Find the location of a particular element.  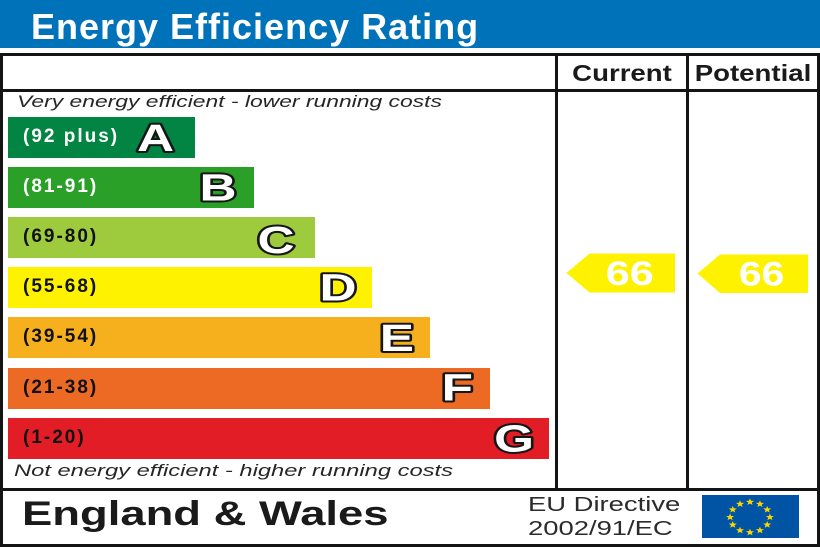

svg-text: F is located at coordinates (457, 387).